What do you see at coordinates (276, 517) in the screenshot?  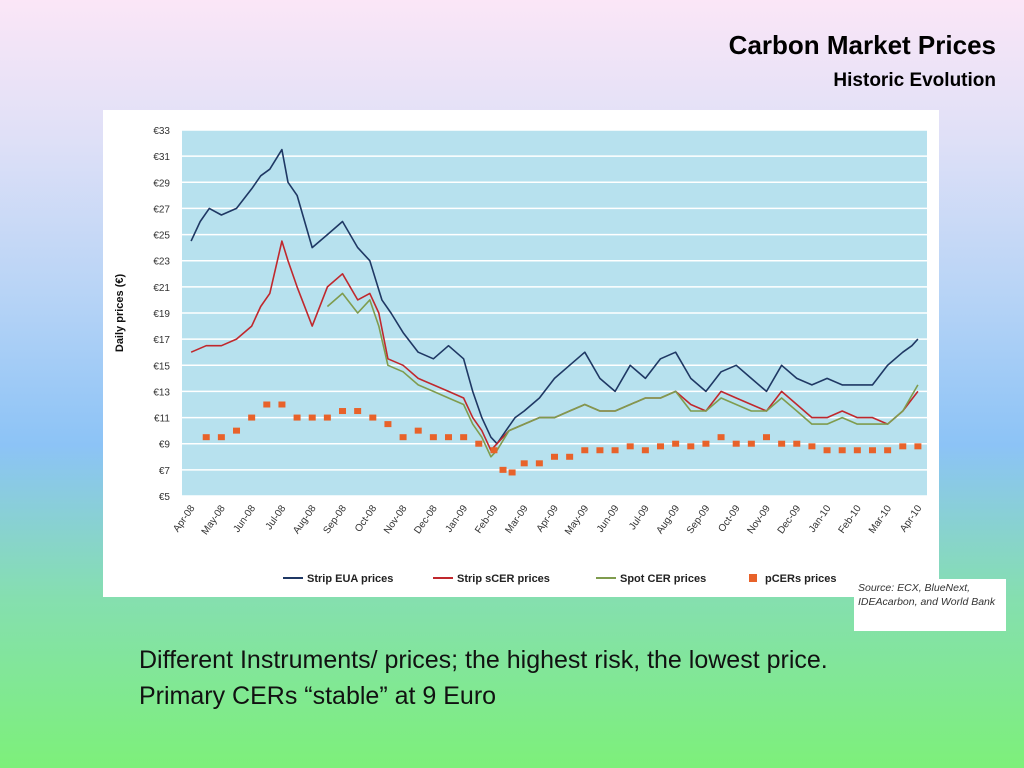 I see `x-tick-label: Jul-08` at bounding box center [276, 517].